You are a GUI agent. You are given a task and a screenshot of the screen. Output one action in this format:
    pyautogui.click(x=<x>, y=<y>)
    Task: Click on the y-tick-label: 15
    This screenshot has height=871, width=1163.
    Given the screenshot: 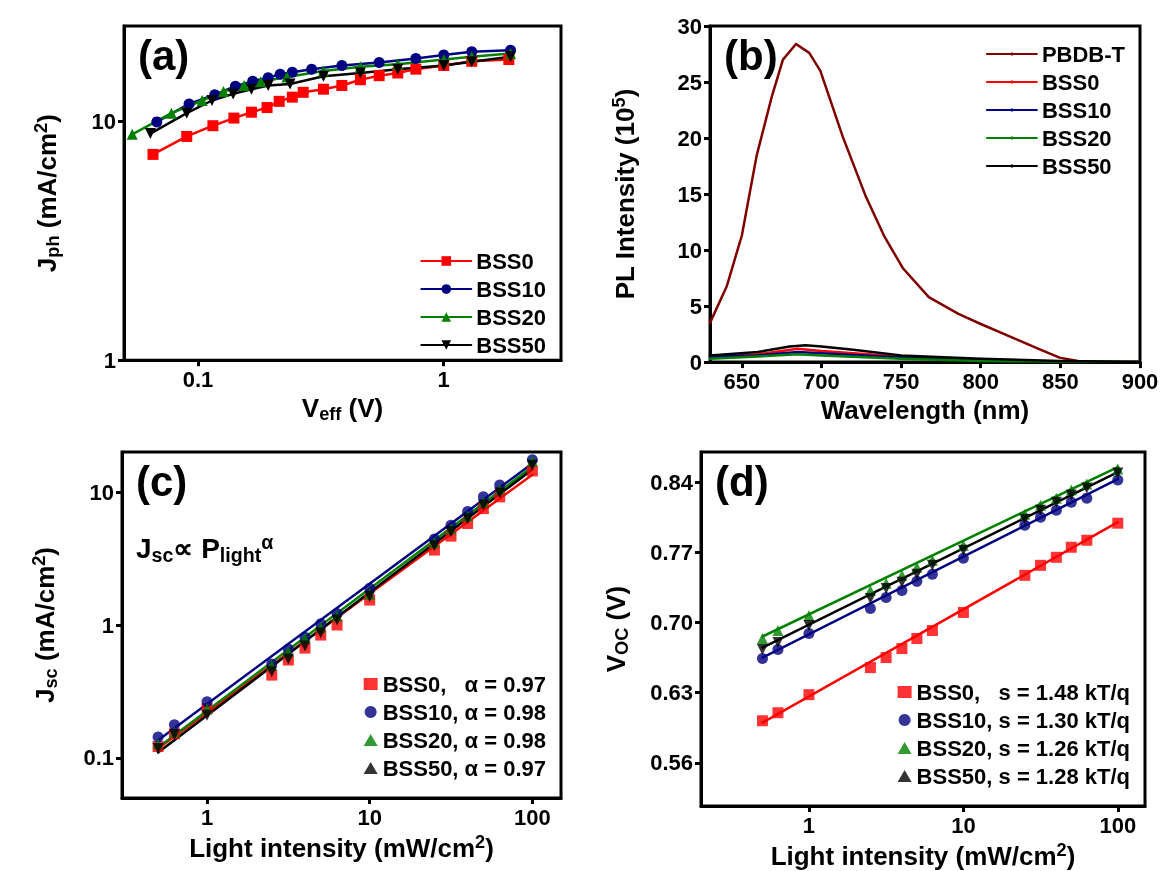 What is the action you would take?
    pyautogui.click(x=689, y=194)
    